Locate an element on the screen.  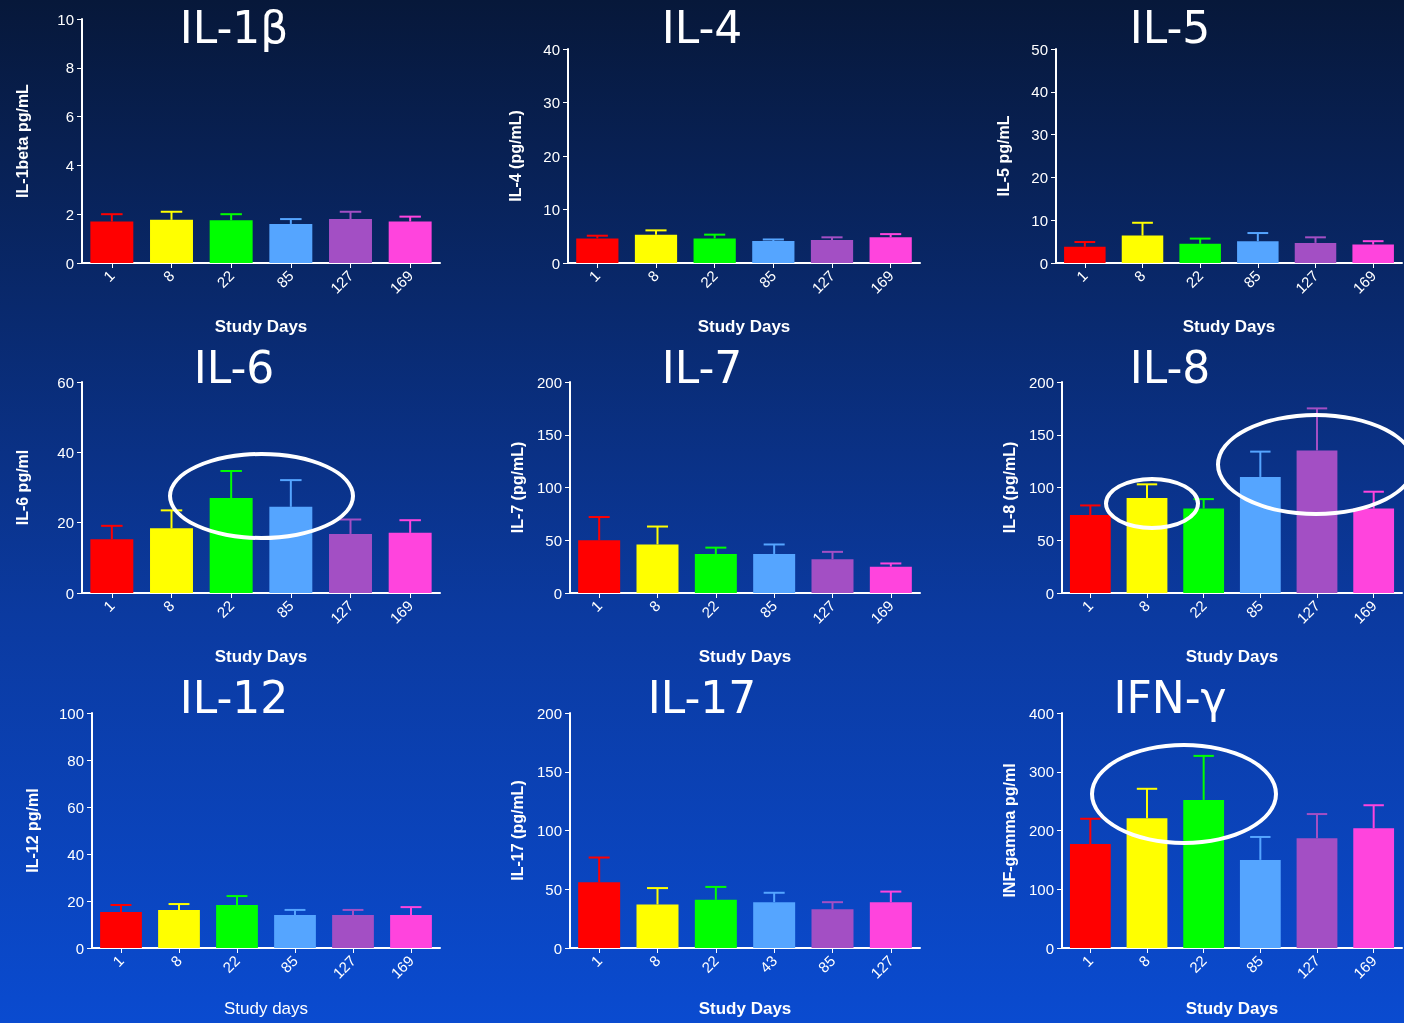
chart-title: IL-5 is located at coordinates (1170, 27).